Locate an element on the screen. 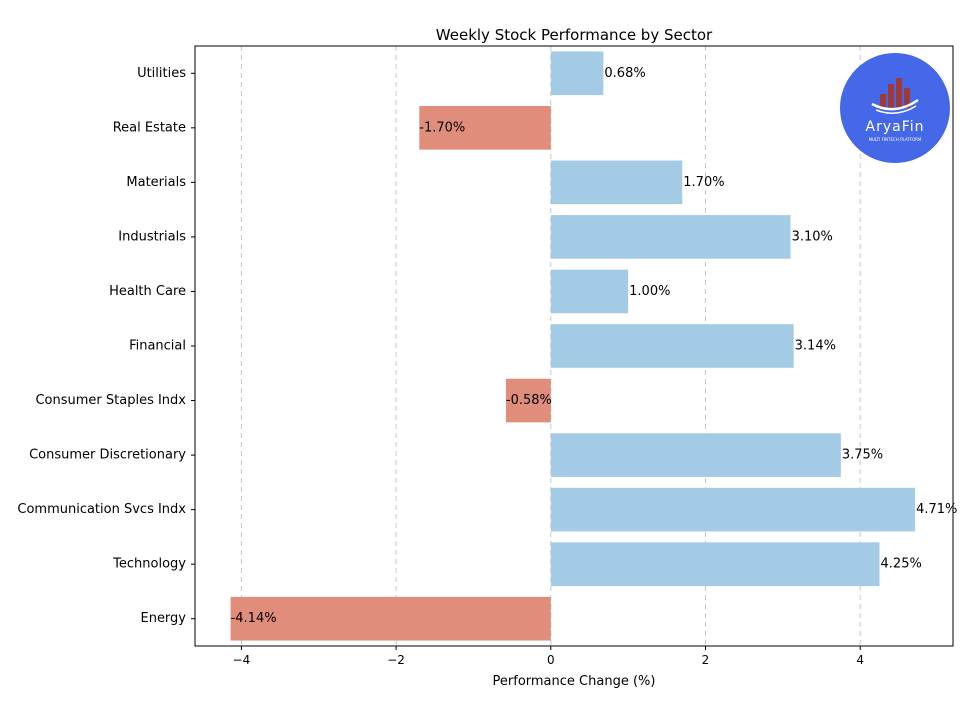 The height and width of the screenshot is (702, 970). y-tick-label: Health Care is located at coordinates (147, 291).